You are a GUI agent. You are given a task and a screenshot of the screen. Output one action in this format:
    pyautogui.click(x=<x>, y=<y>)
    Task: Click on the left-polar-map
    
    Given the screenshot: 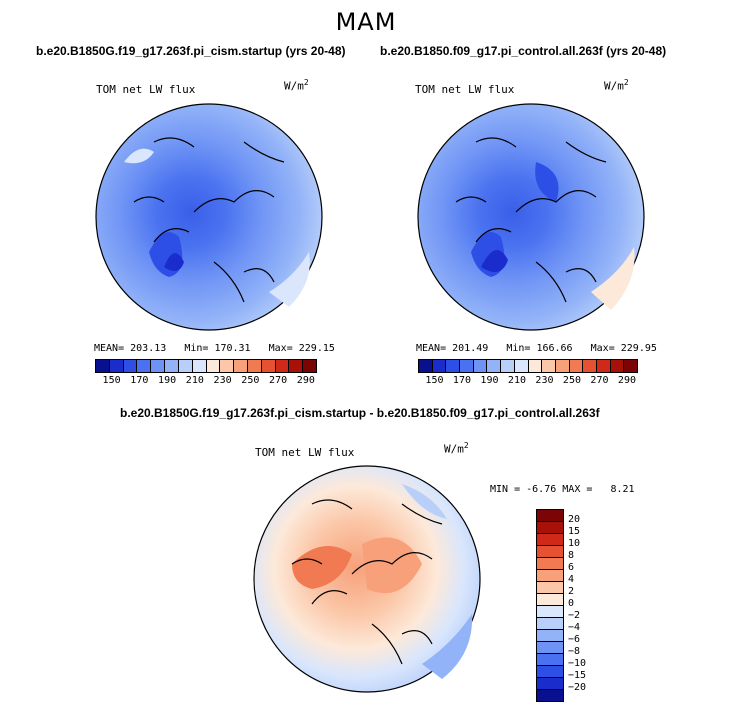 What is the action you would take?
    pyautogui.click(x=209, y=217)
    